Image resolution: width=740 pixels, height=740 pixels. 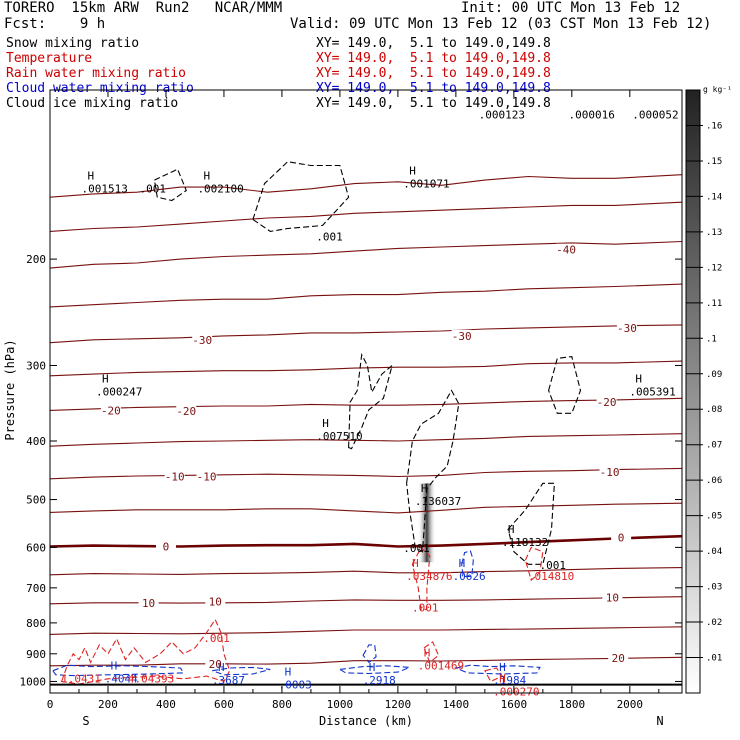 I want to click on extremum-value-28: .000270, so click(x=516, y=692).